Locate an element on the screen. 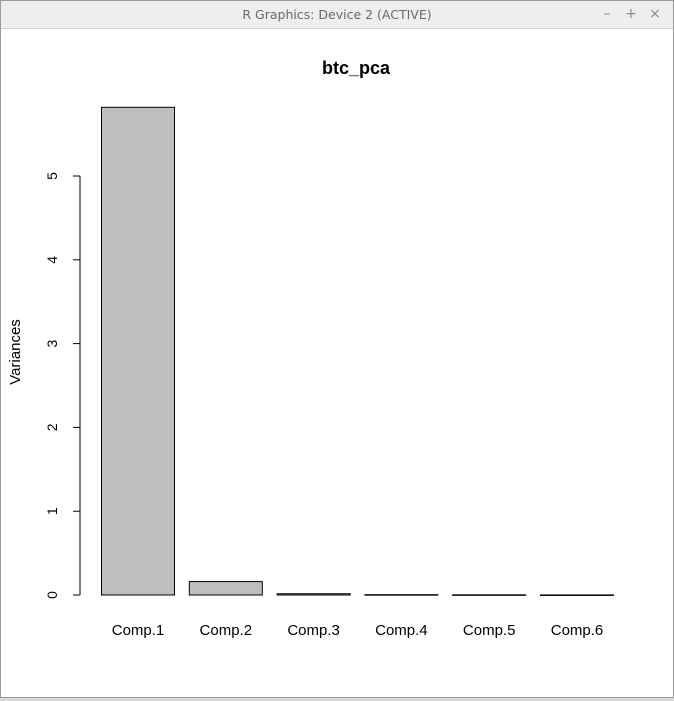 The height and width of the screenshot is (701, 674). x-tick-label: Comp.3 is located at coordinates (313, 630).